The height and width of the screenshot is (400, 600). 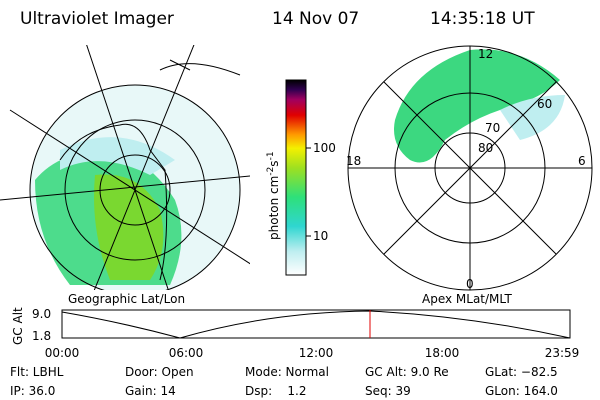 What do you see at coordinates (324, 148) in the screenshot?
I see `colorbar-tick-label: 100` at bounding box center [324, 148].